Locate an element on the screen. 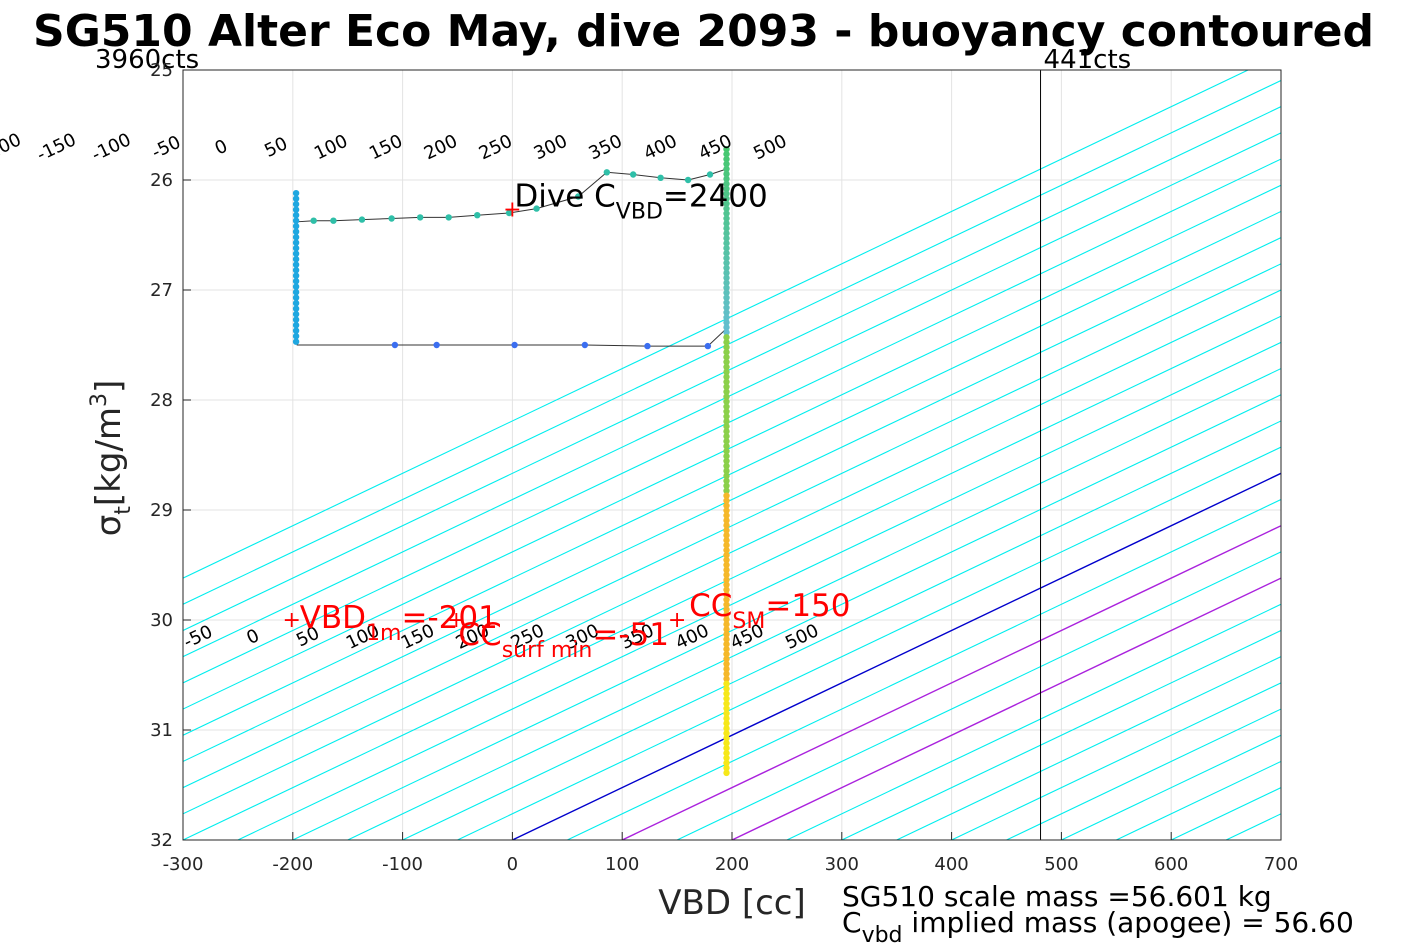 This screenshot has height=945, width=1417. x-tick-label: 600 is located at coordinates (1171, 864).